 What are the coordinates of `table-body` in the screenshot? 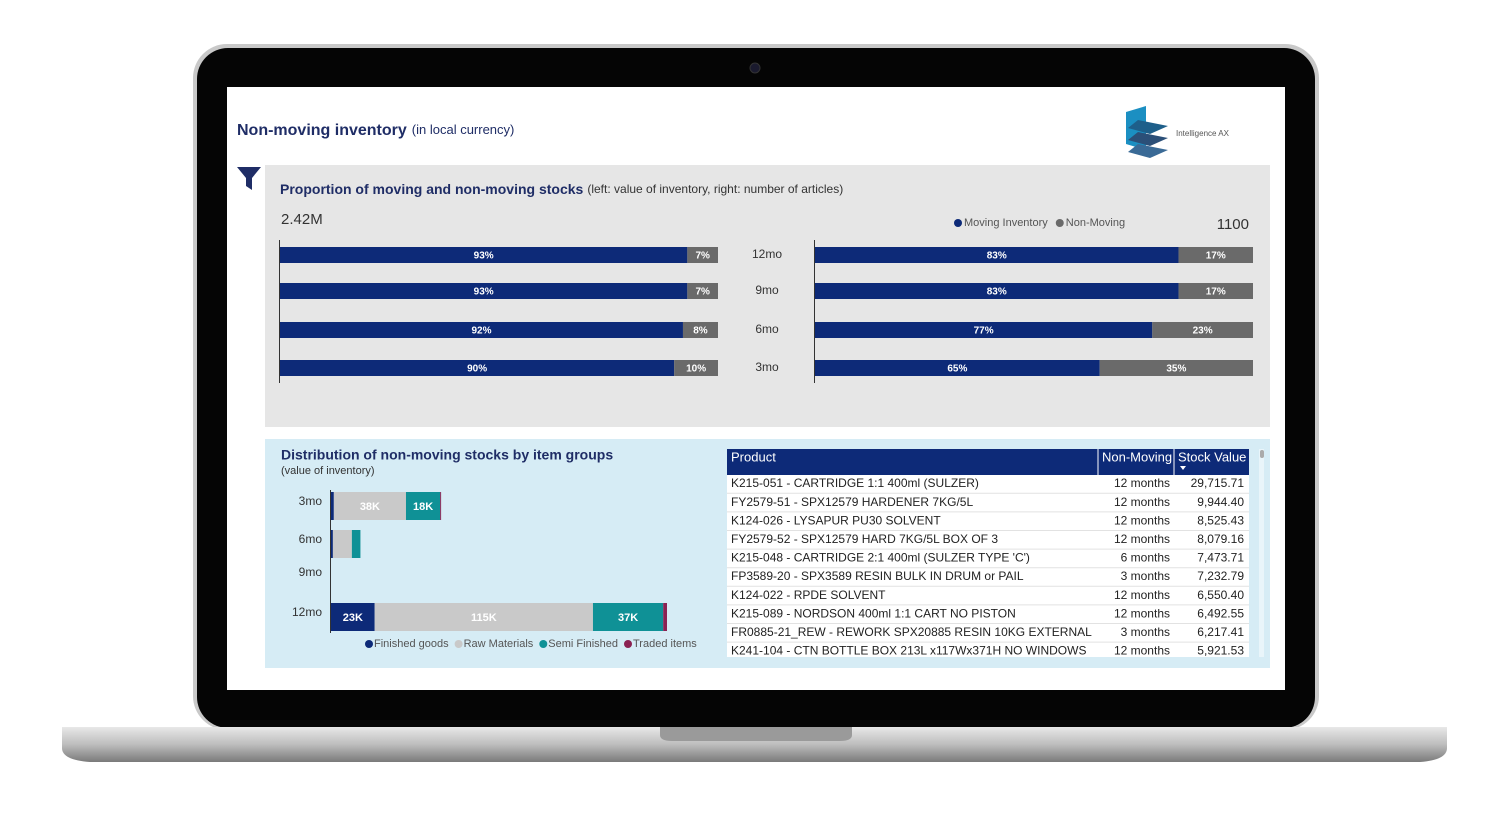 It's located at (988, 566).